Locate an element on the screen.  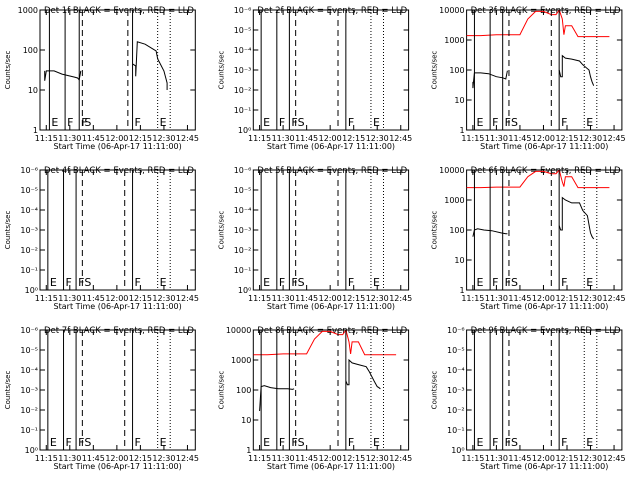
panel-title: Det 4f BLACK = Events, RED = LLD is located at coordinates (119, 171).